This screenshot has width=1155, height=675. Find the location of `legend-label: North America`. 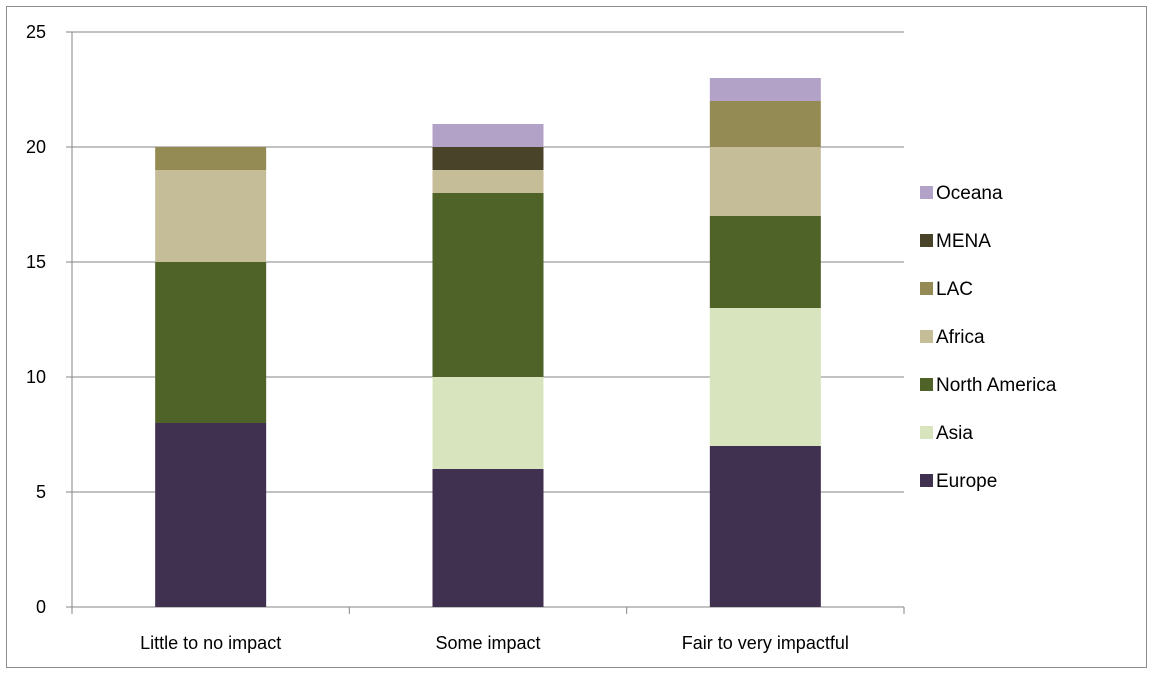

legend-label: North America is located at coordinates (996, 385).